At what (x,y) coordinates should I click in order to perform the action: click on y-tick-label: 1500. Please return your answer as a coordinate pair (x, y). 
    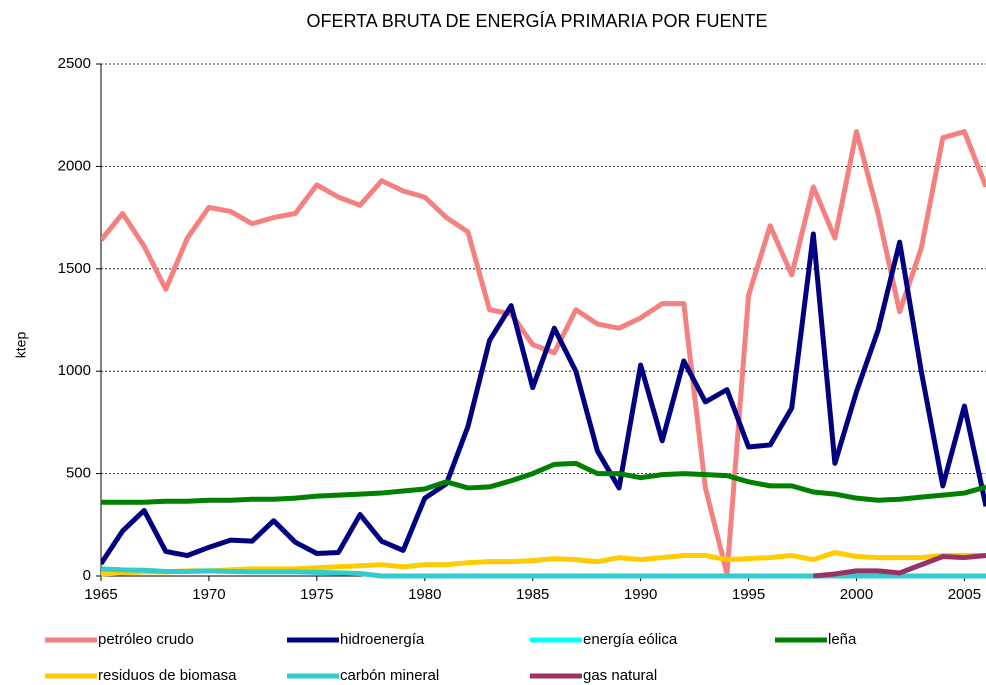
    Looking at the image, I should click on (74, 268).